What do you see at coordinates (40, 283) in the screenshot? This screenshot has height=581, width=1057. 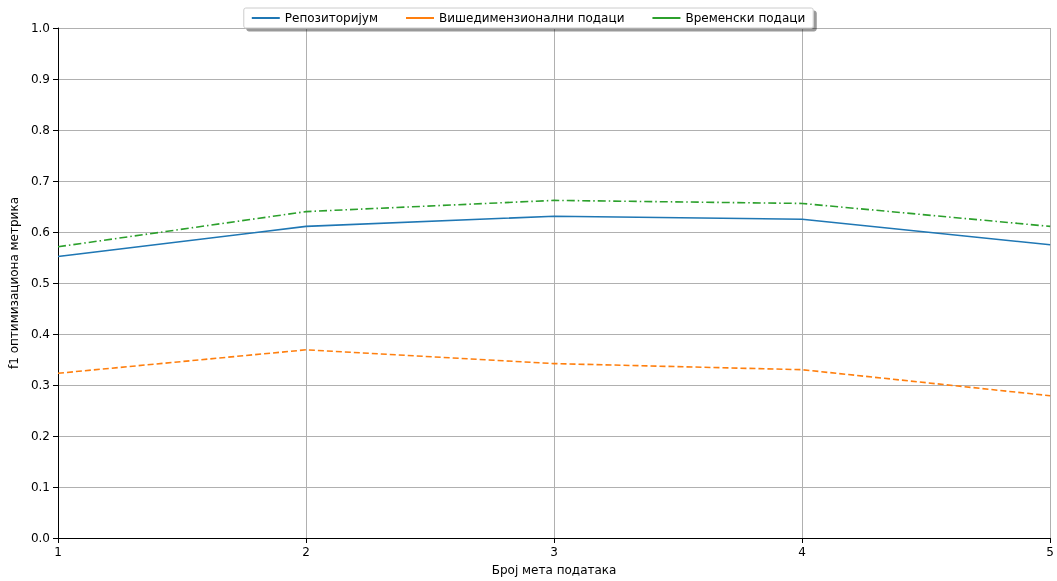 I see `y-tick-label: 0.5` at bounding box center [40, 283].